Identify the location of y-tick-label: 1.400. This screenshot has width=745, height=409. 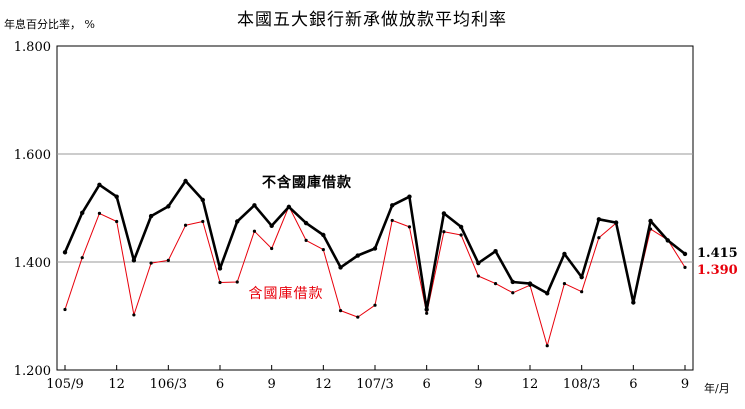
(32, 263).